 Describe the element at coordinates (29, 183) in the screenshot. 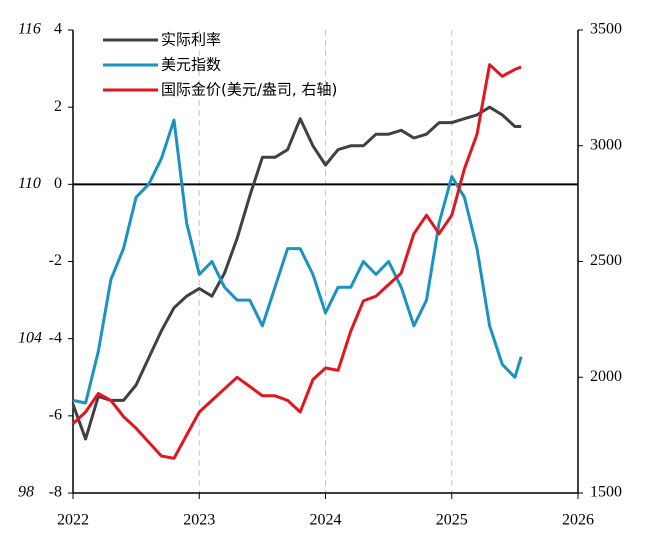

I see `y3-tick-label: 110` at that location.